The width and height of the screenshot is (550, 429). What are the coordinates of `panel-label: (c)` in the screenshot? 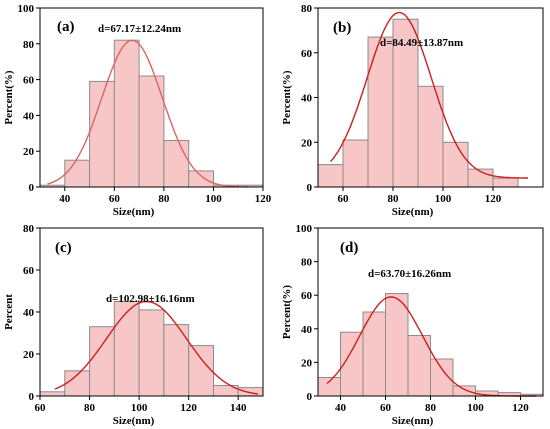 It's located at (63, 248).